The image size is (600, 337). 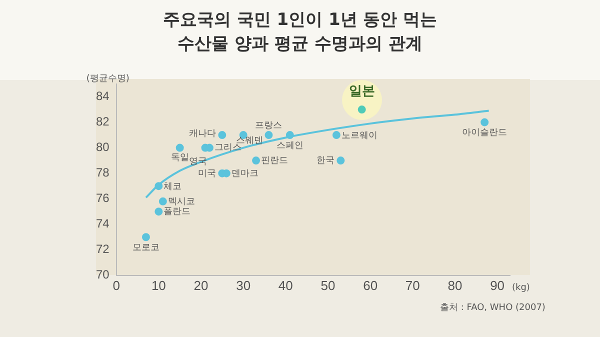 What do you see at coordinates (328, 285) in the screenshot?
I see `x-tick-label: 50` at bounding box center [328, 285].